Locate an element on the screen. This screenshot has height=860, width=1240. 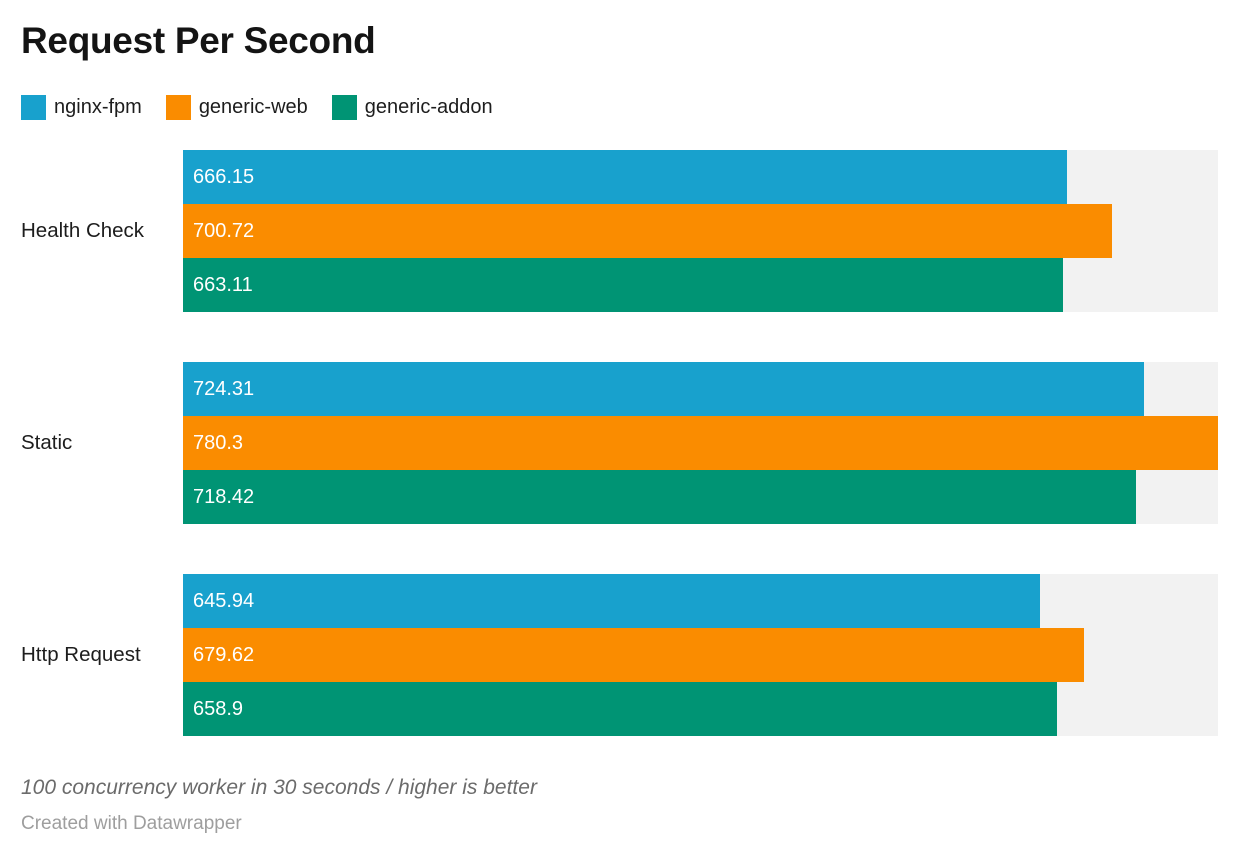
bar-track: 658.9 is located at coordinates (700, 709).